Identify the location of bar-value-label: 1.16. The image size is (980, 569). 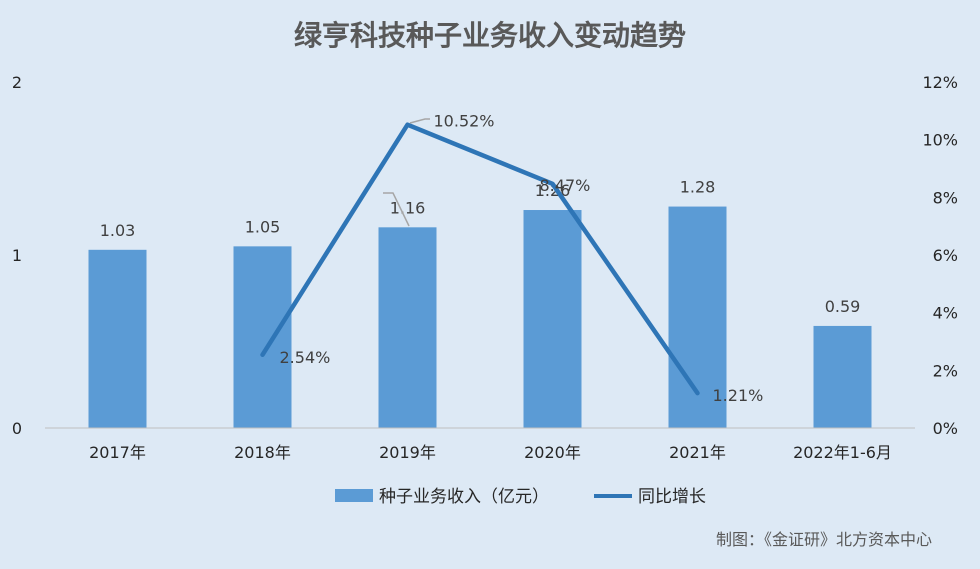
(408, 207).